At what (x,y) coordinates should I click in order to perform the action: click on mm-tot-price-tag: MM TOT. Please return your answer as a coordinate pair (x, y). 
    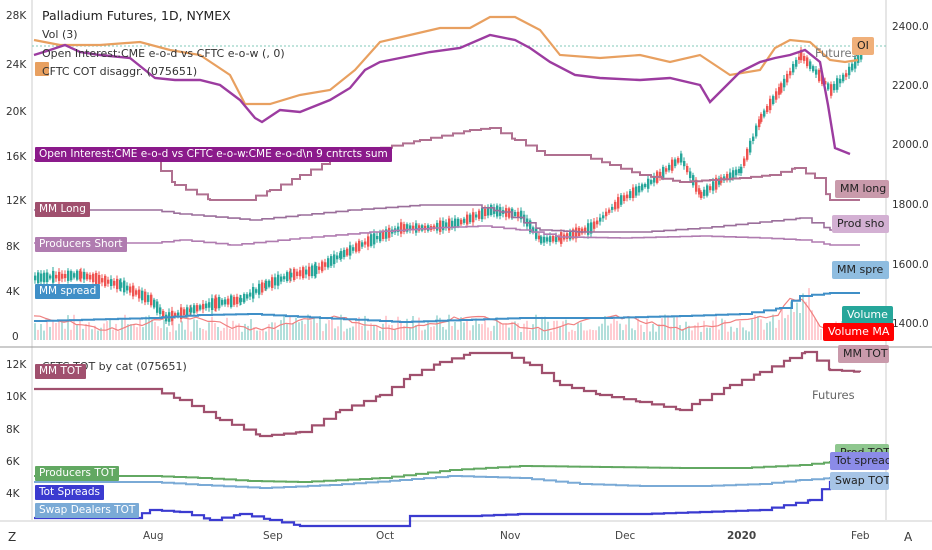
    Looking at the image, I should click on (863, 354).